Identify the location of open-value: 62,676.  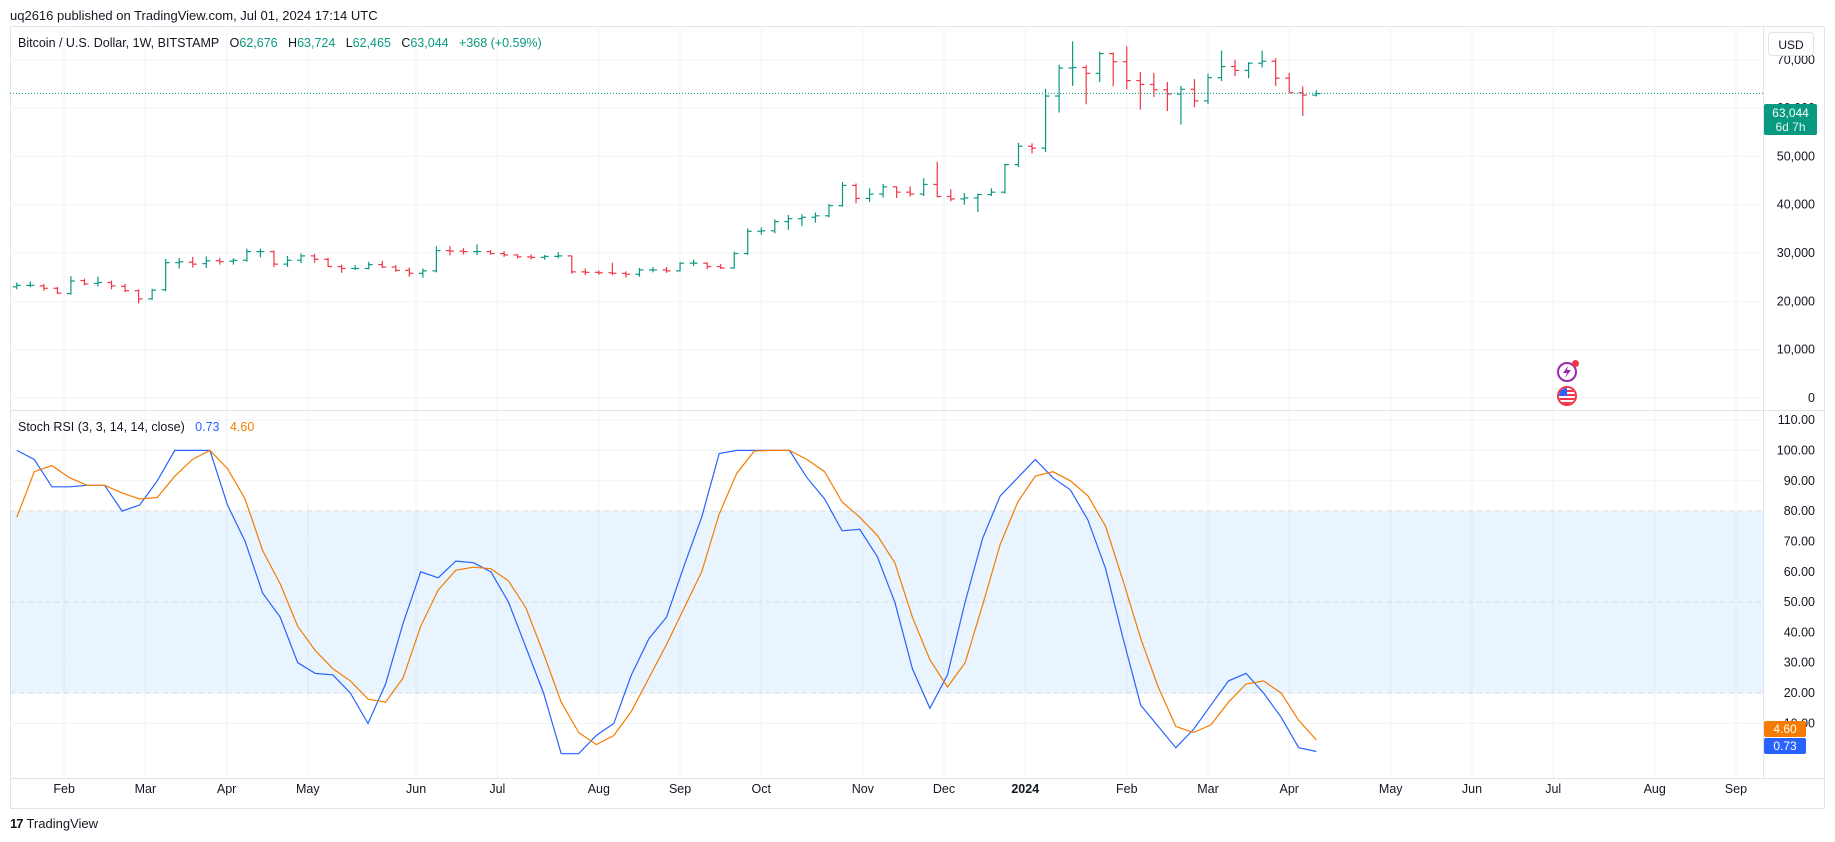
(258, 43).